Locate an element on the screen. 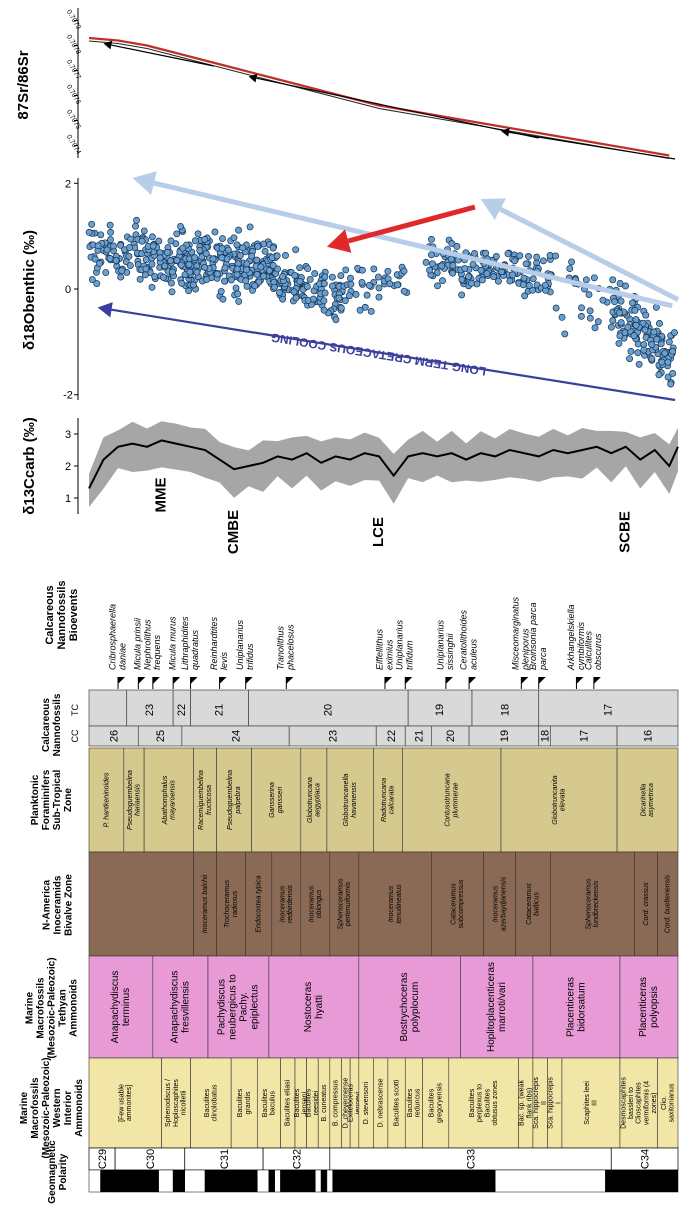 Image resolution: width=681 pixels, height=1208 pixels. tethyan-zone-label: Hoplitoplacenticeras is located at coordinates (491, 1007).